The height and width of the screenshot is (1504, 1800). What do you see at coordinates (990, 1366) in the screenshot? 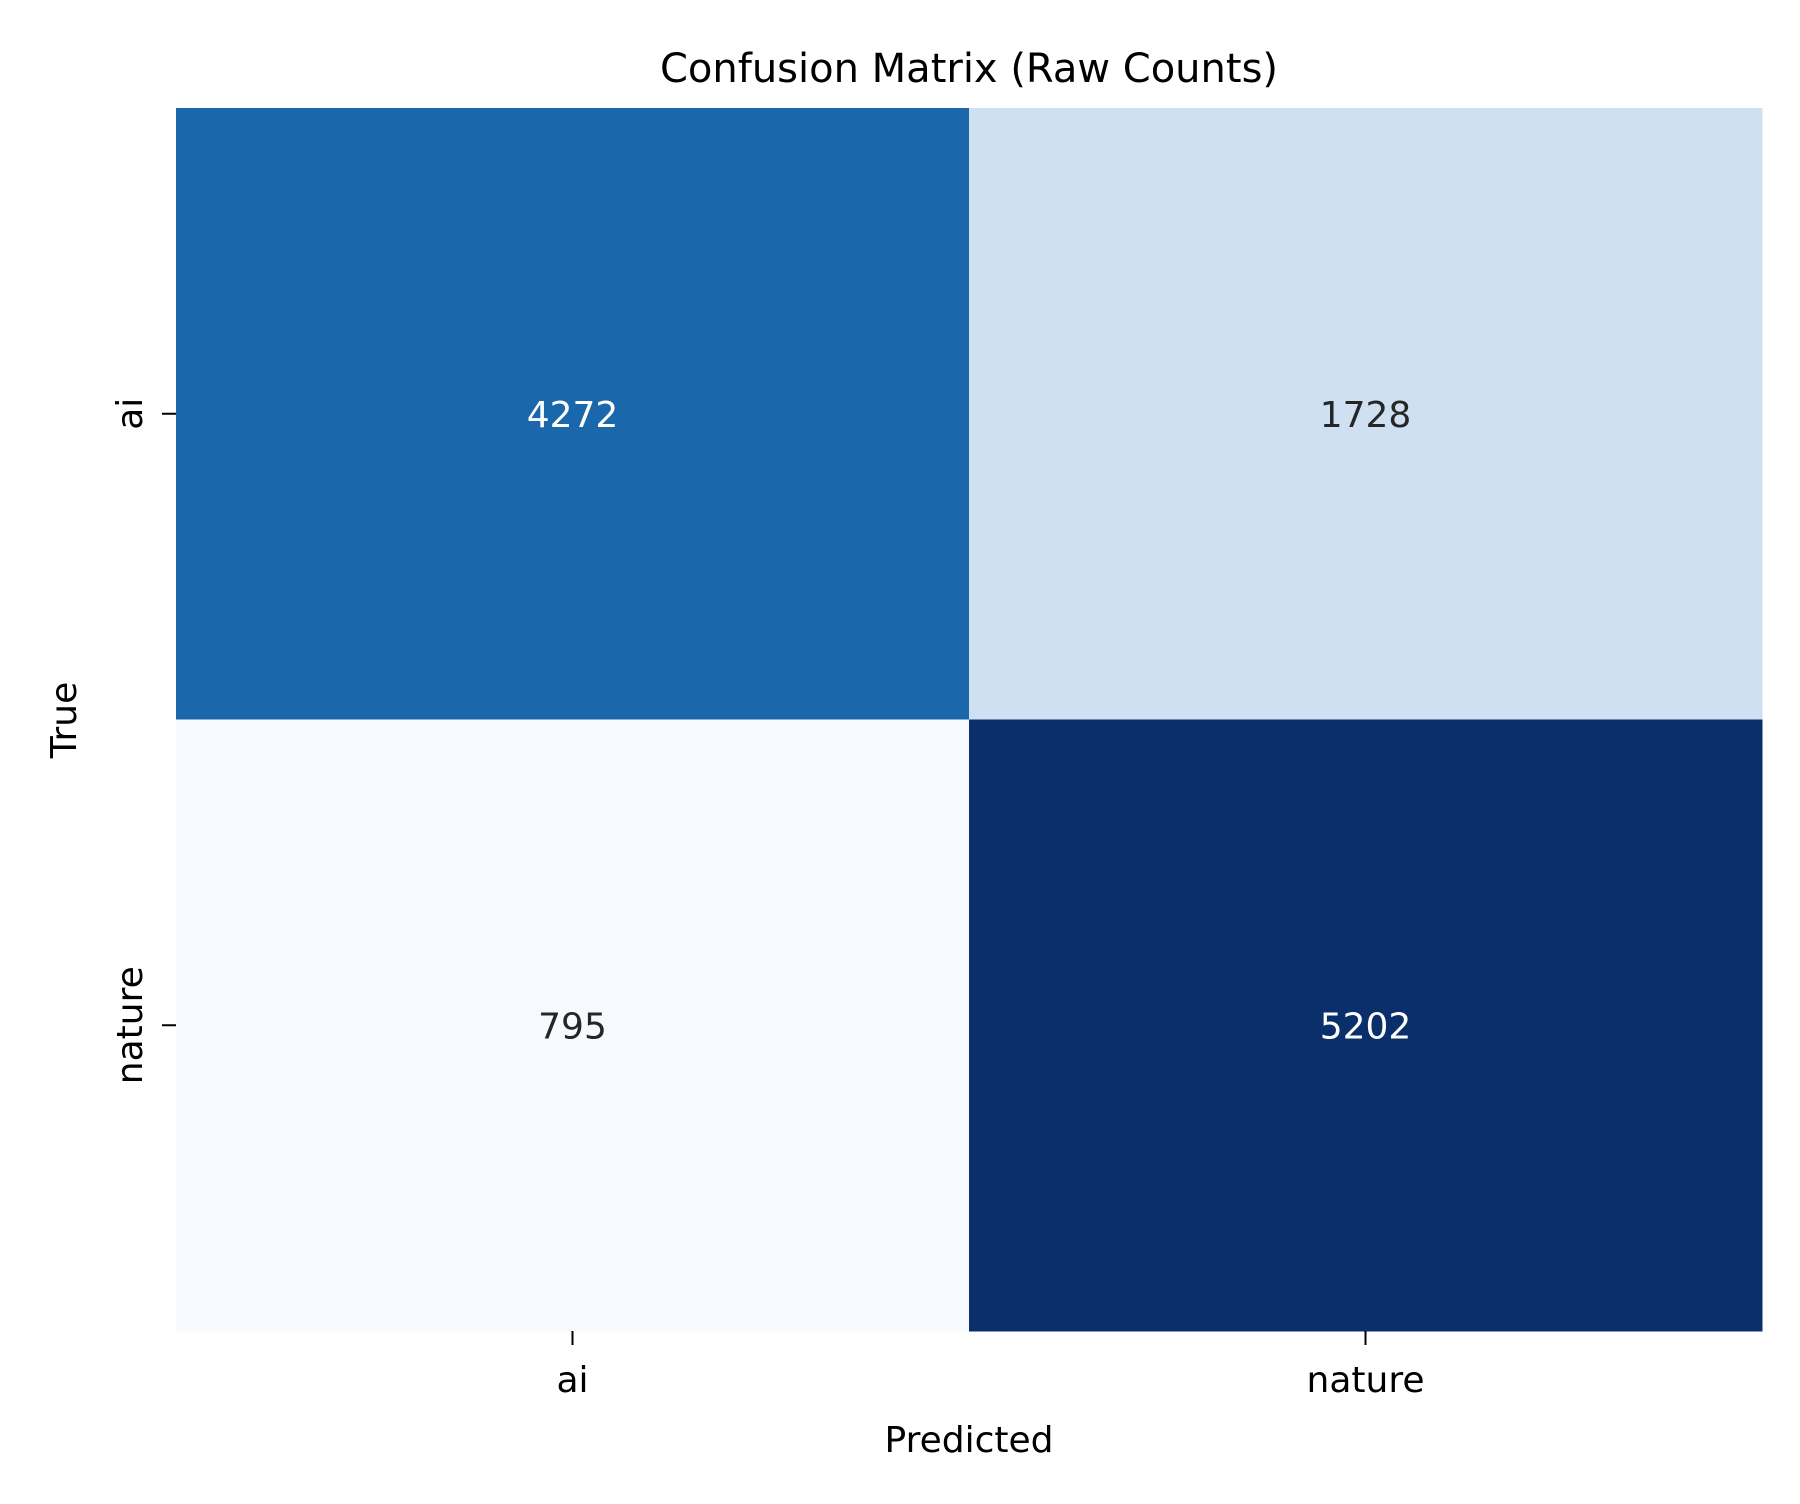
I see `x-axis: ai nature` at bounding box center [990, 1366].